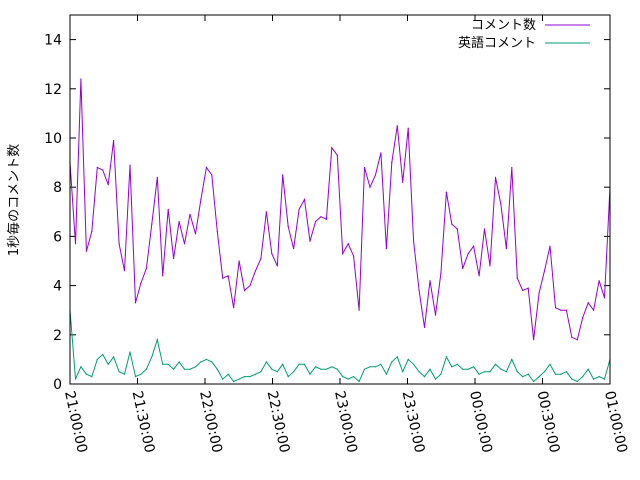  I want to click on legend-label-2: 英語コメント, so click(497, 43).